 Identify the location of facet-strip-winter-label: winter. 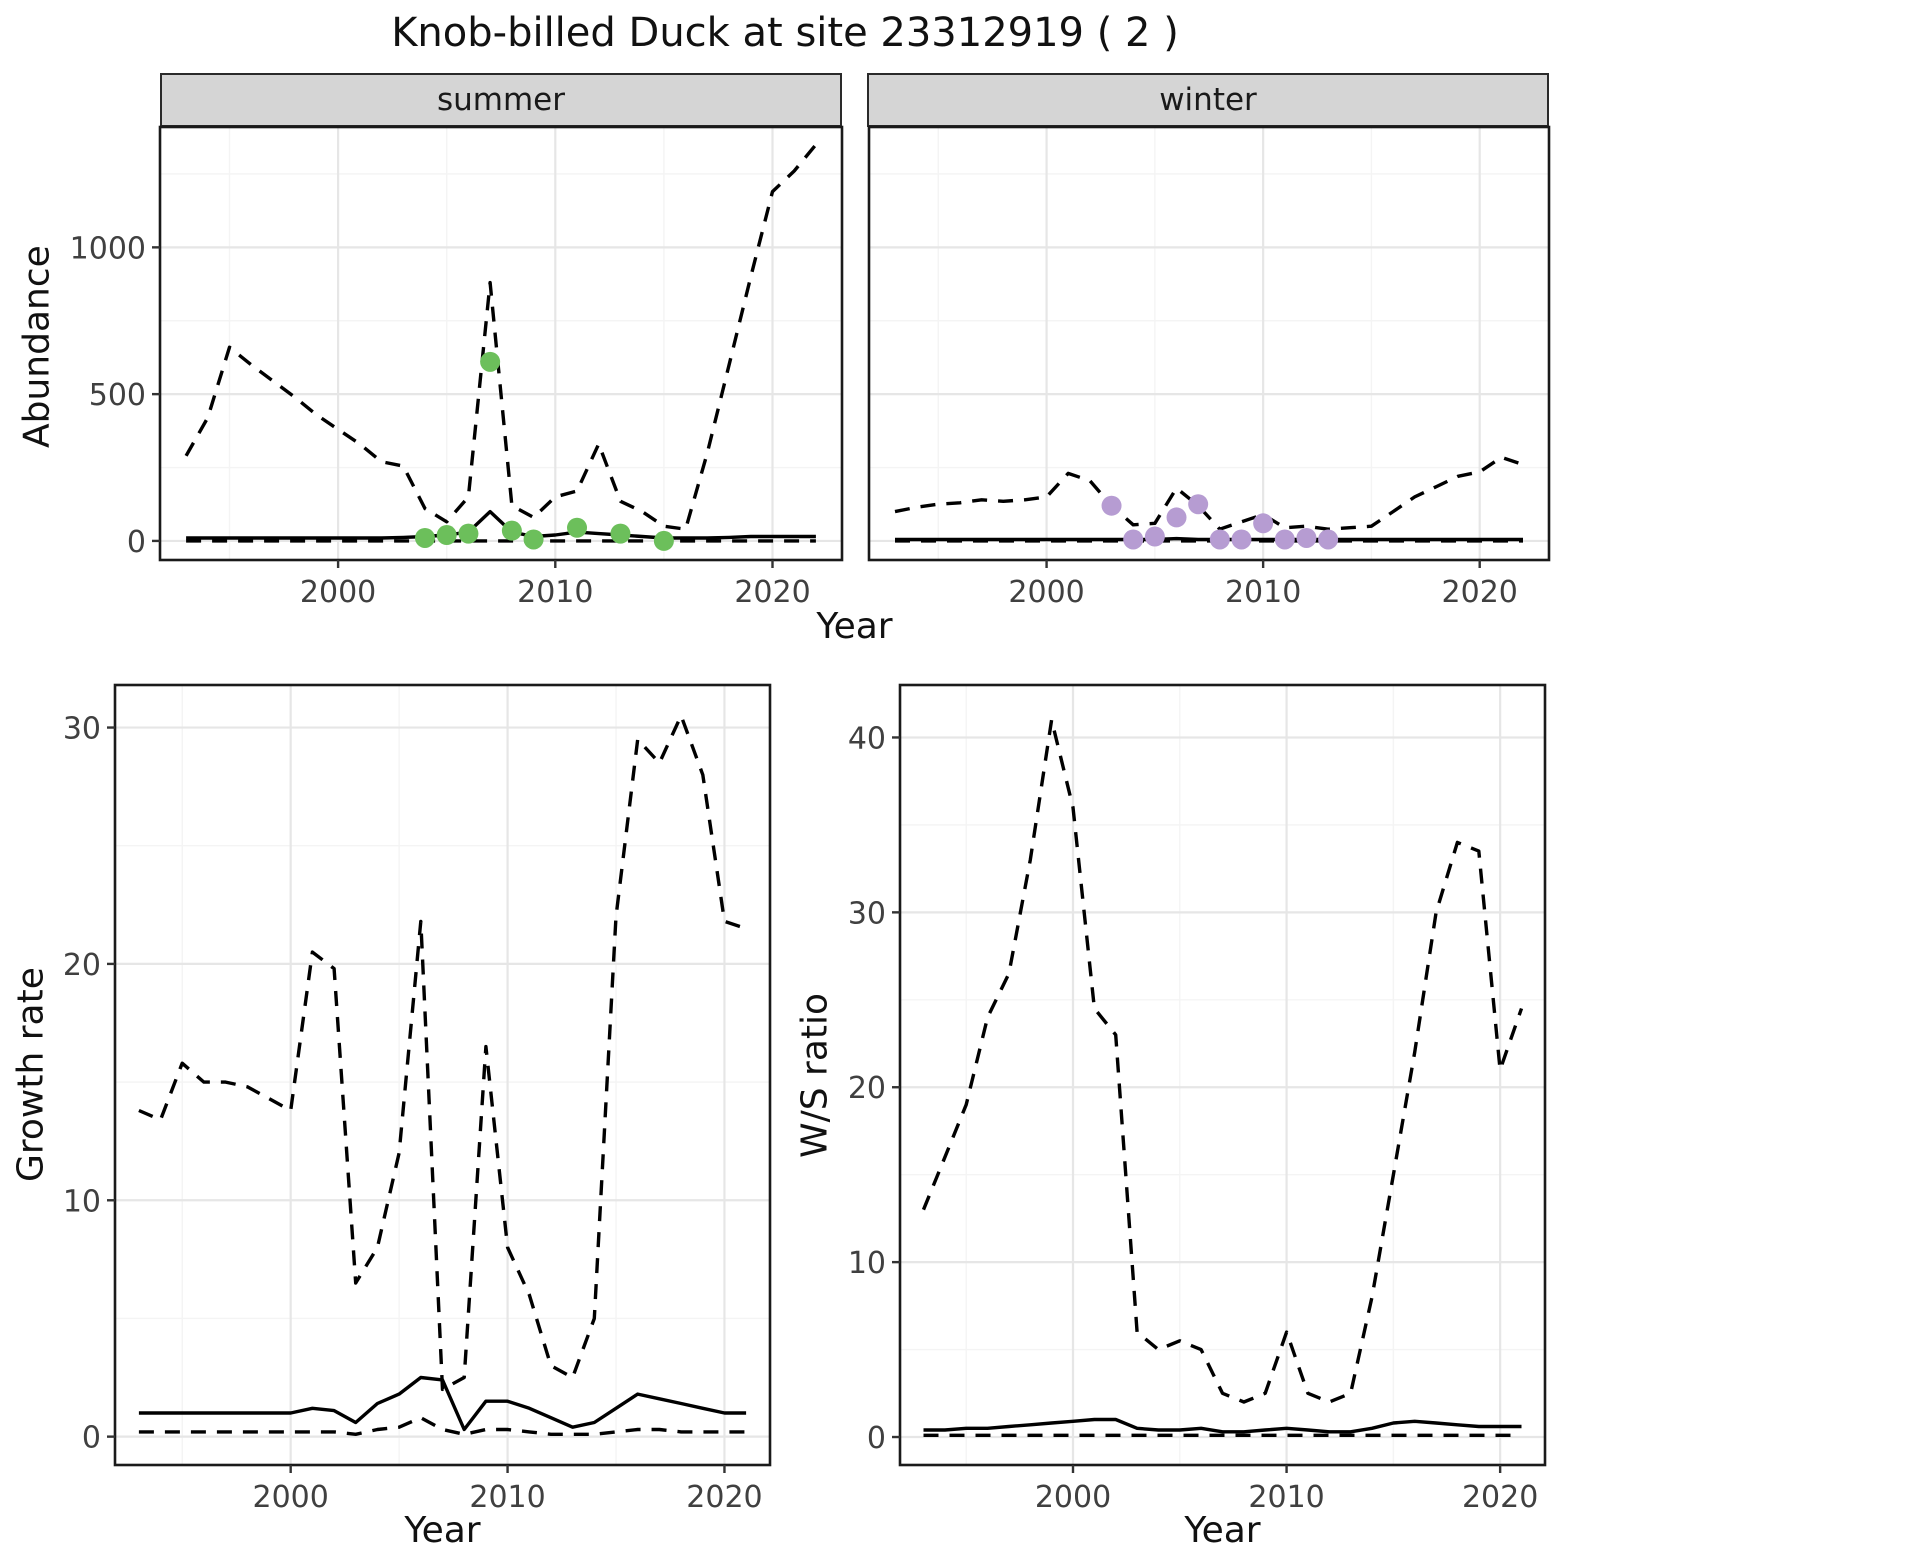
(1208, 100).